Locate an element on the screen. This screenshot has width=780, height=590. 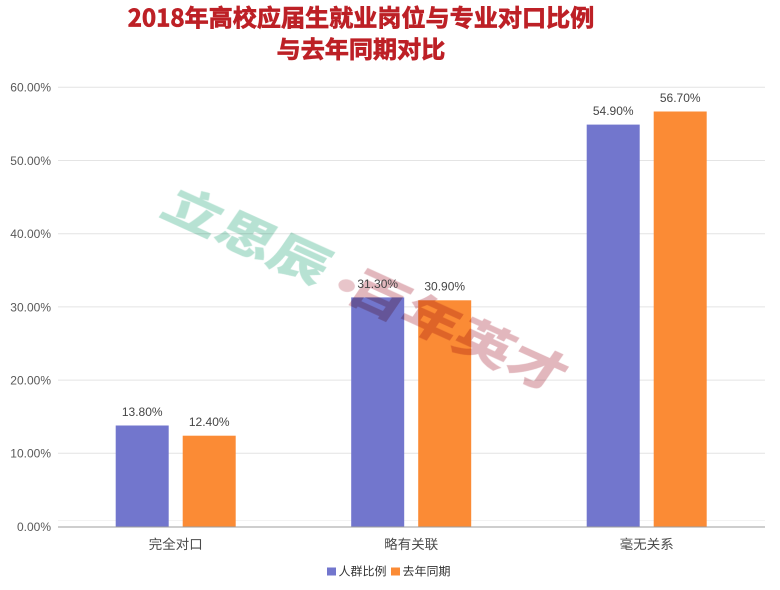
svg-text: 30.00% is located at coordinates (30, 307).